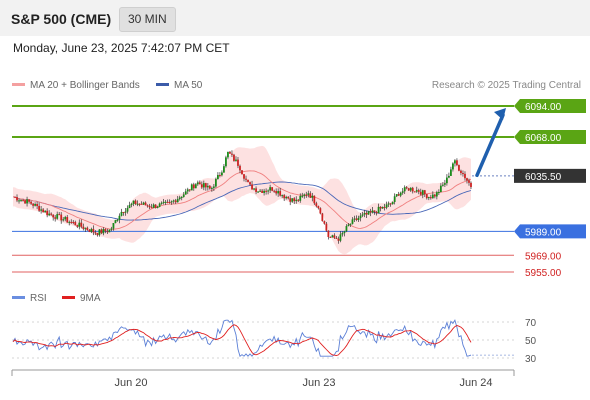 Image resolution: width=590 pixels, height=400 pixels. What do you see at coordinates (38, 298) in the screenshot?
I see `legend-rsi-label: RSI` at bounding box center [38, 298].